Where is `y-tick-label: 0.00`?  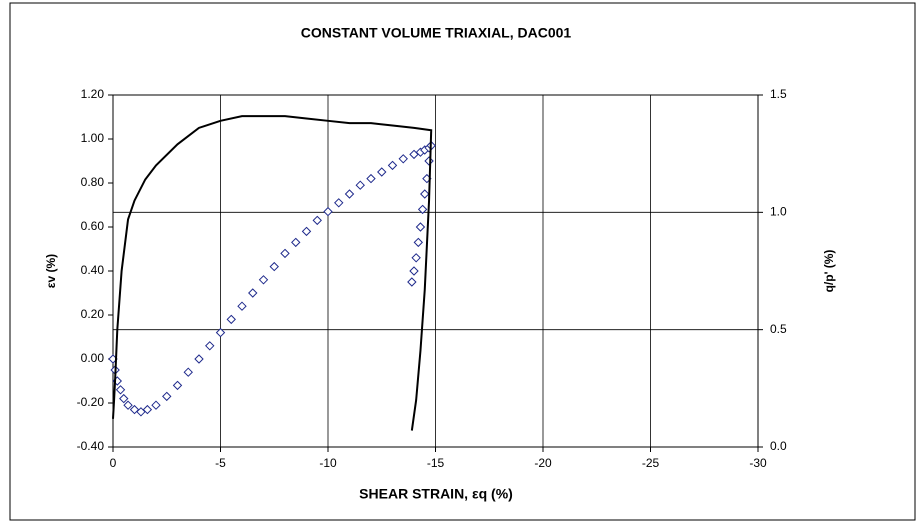 y-tick-label: 0.00 is located at coordinates (93, 358).